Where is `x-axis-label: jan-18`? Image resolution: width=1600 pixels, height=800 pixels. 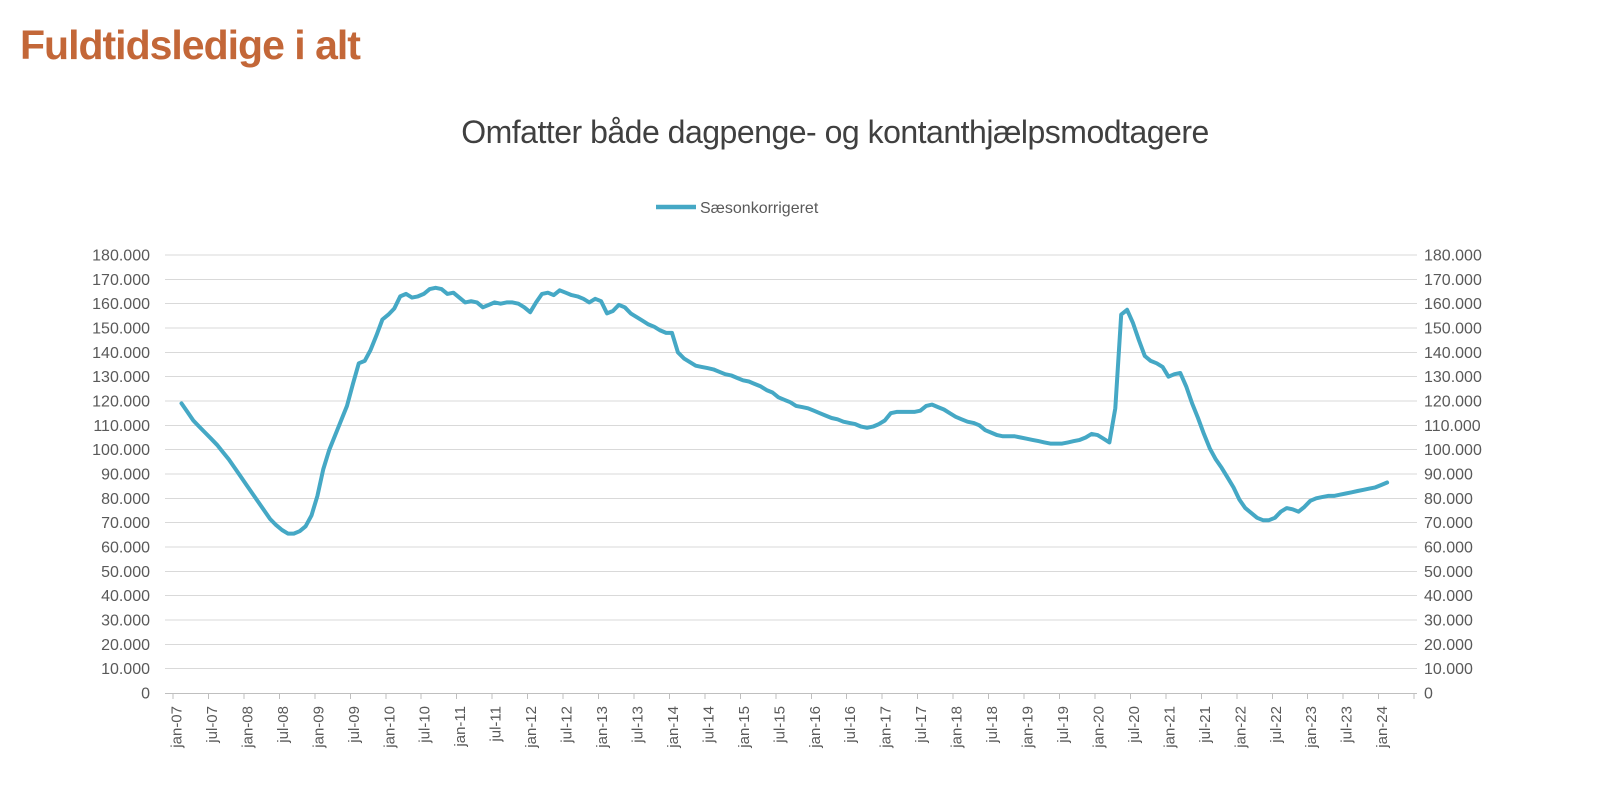 x-axis-label: jan-18 is located at coordinates (957, 727).